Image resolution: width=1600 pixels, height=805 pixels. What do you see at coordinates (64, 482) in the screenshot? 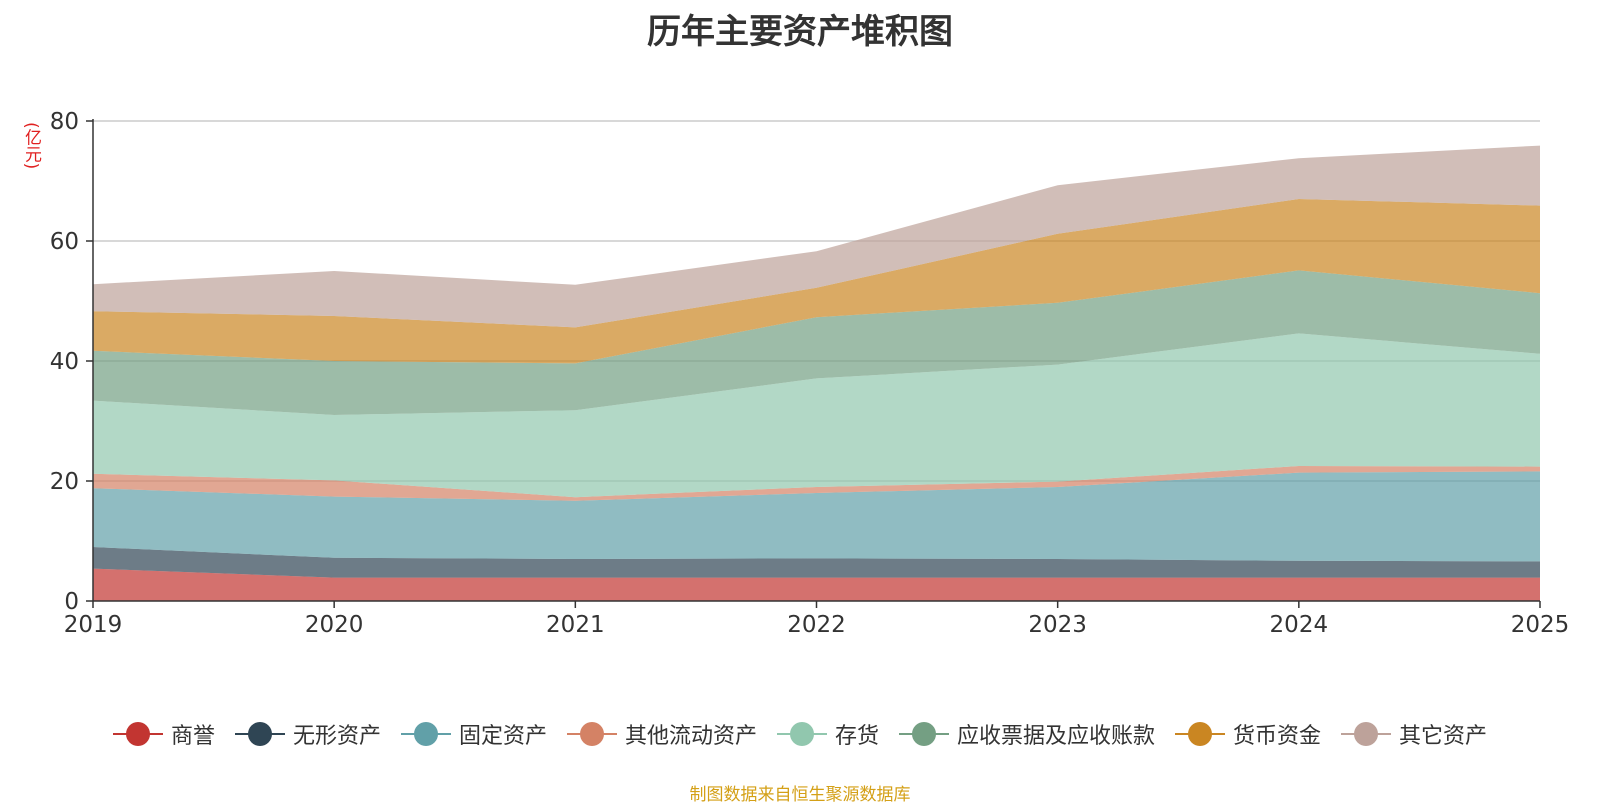
I see `y-tick-label: 20` at bounding box center [64, 482].